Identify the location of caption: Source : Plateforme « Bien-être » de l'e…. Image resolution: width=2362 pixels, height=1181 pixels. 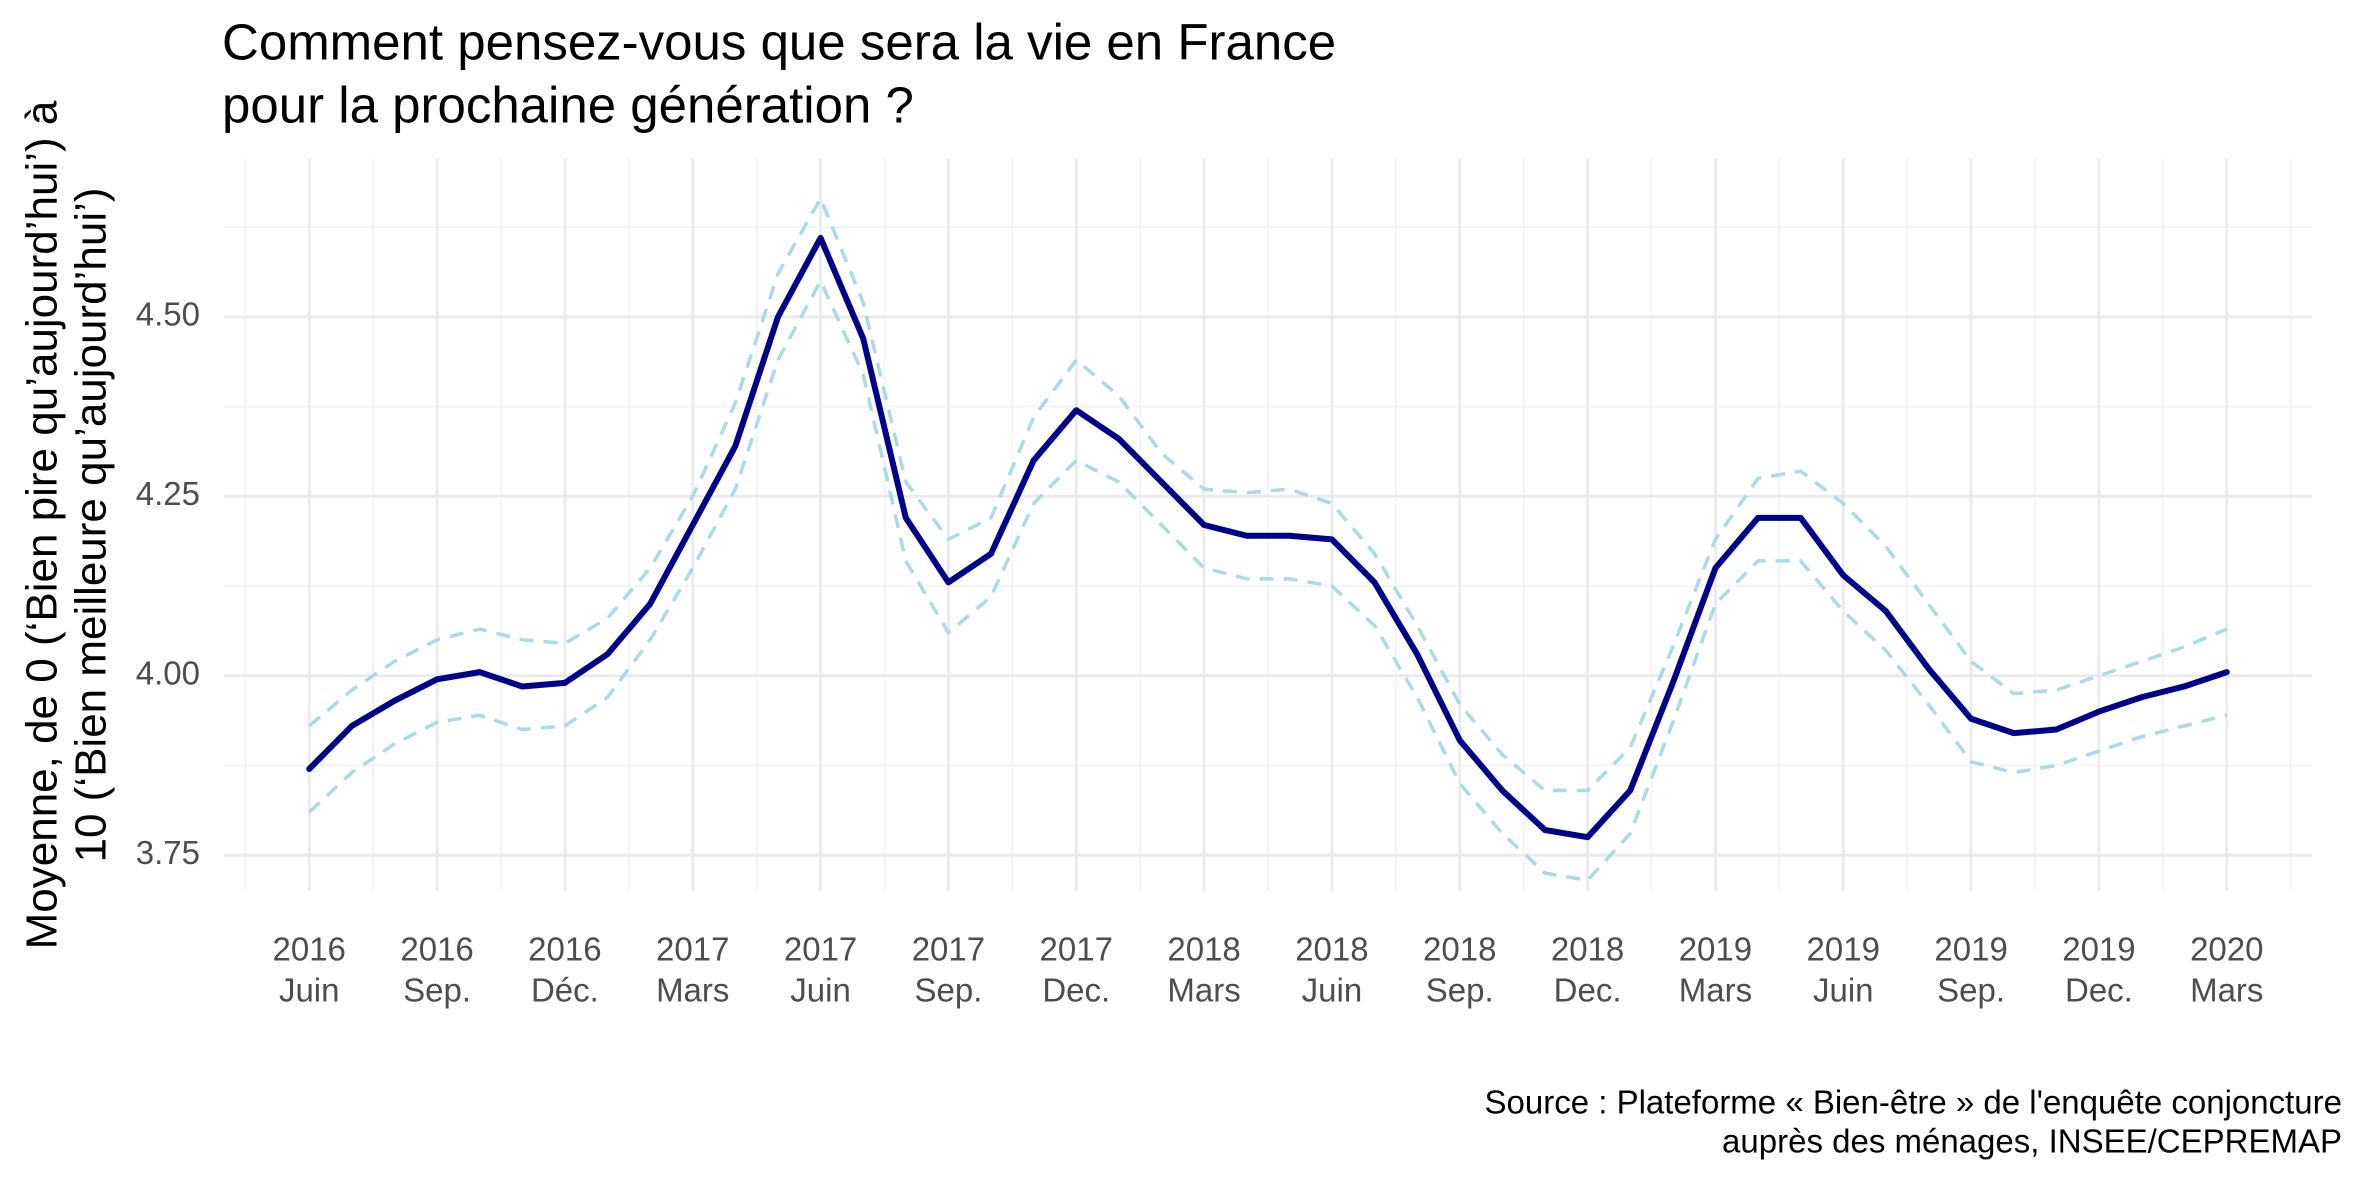
(1913, 1102).